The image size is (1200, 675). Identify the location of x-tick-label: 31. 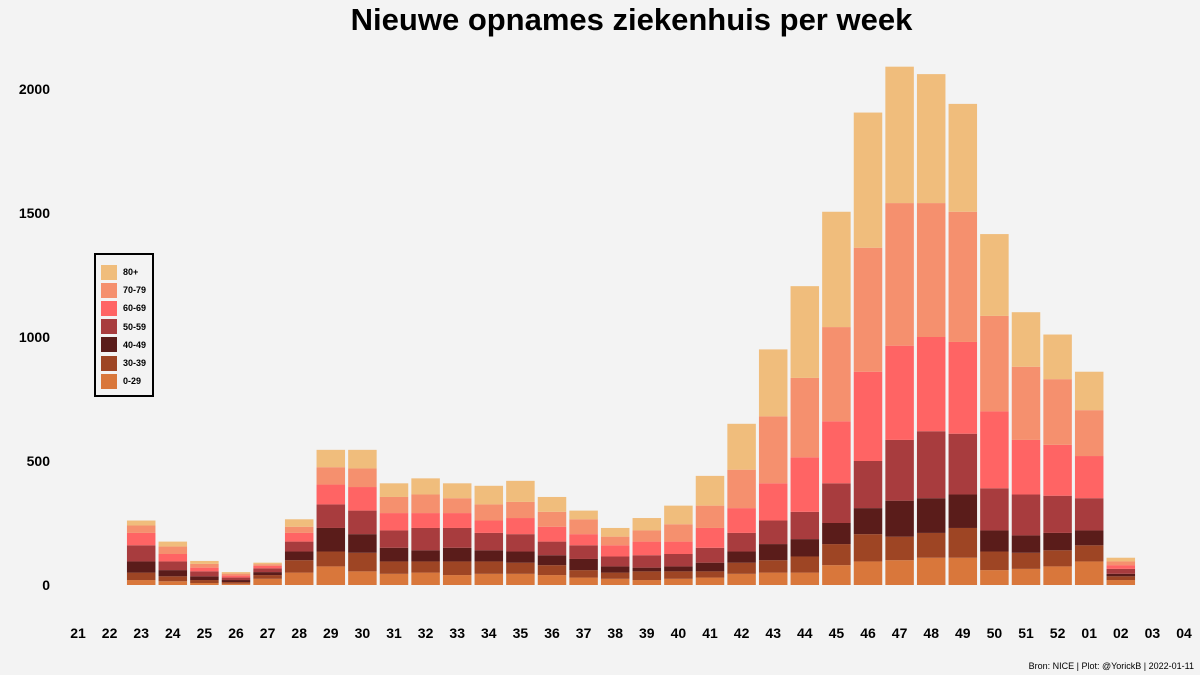
(394, 633).